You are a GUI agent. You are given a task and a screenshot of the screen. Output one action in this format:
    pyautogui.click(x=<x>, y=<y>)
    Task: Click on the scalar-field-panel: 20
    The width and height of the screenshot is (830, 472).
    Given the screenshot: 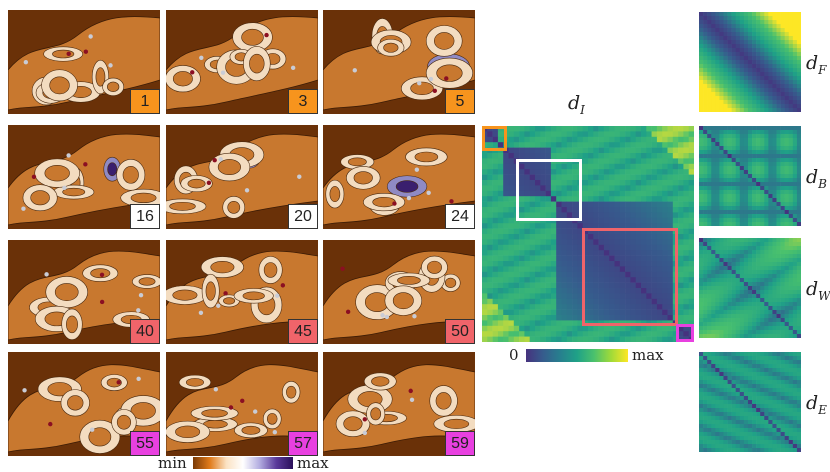 What is the action you would take?
    pyautogui.click(x=242, y=177)
    